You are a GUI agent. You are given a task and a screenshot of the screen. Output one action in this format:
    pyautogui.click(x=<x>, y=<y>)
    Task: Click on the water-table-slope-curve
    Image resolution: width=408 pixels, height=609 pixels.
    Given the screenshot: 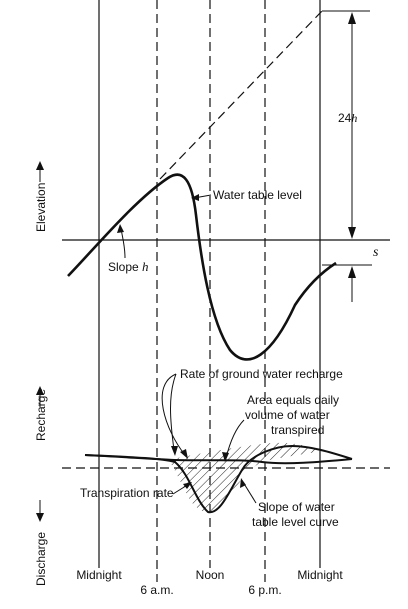 What is the action you would take?
    pyautogui.click(x=218, y=479)
    